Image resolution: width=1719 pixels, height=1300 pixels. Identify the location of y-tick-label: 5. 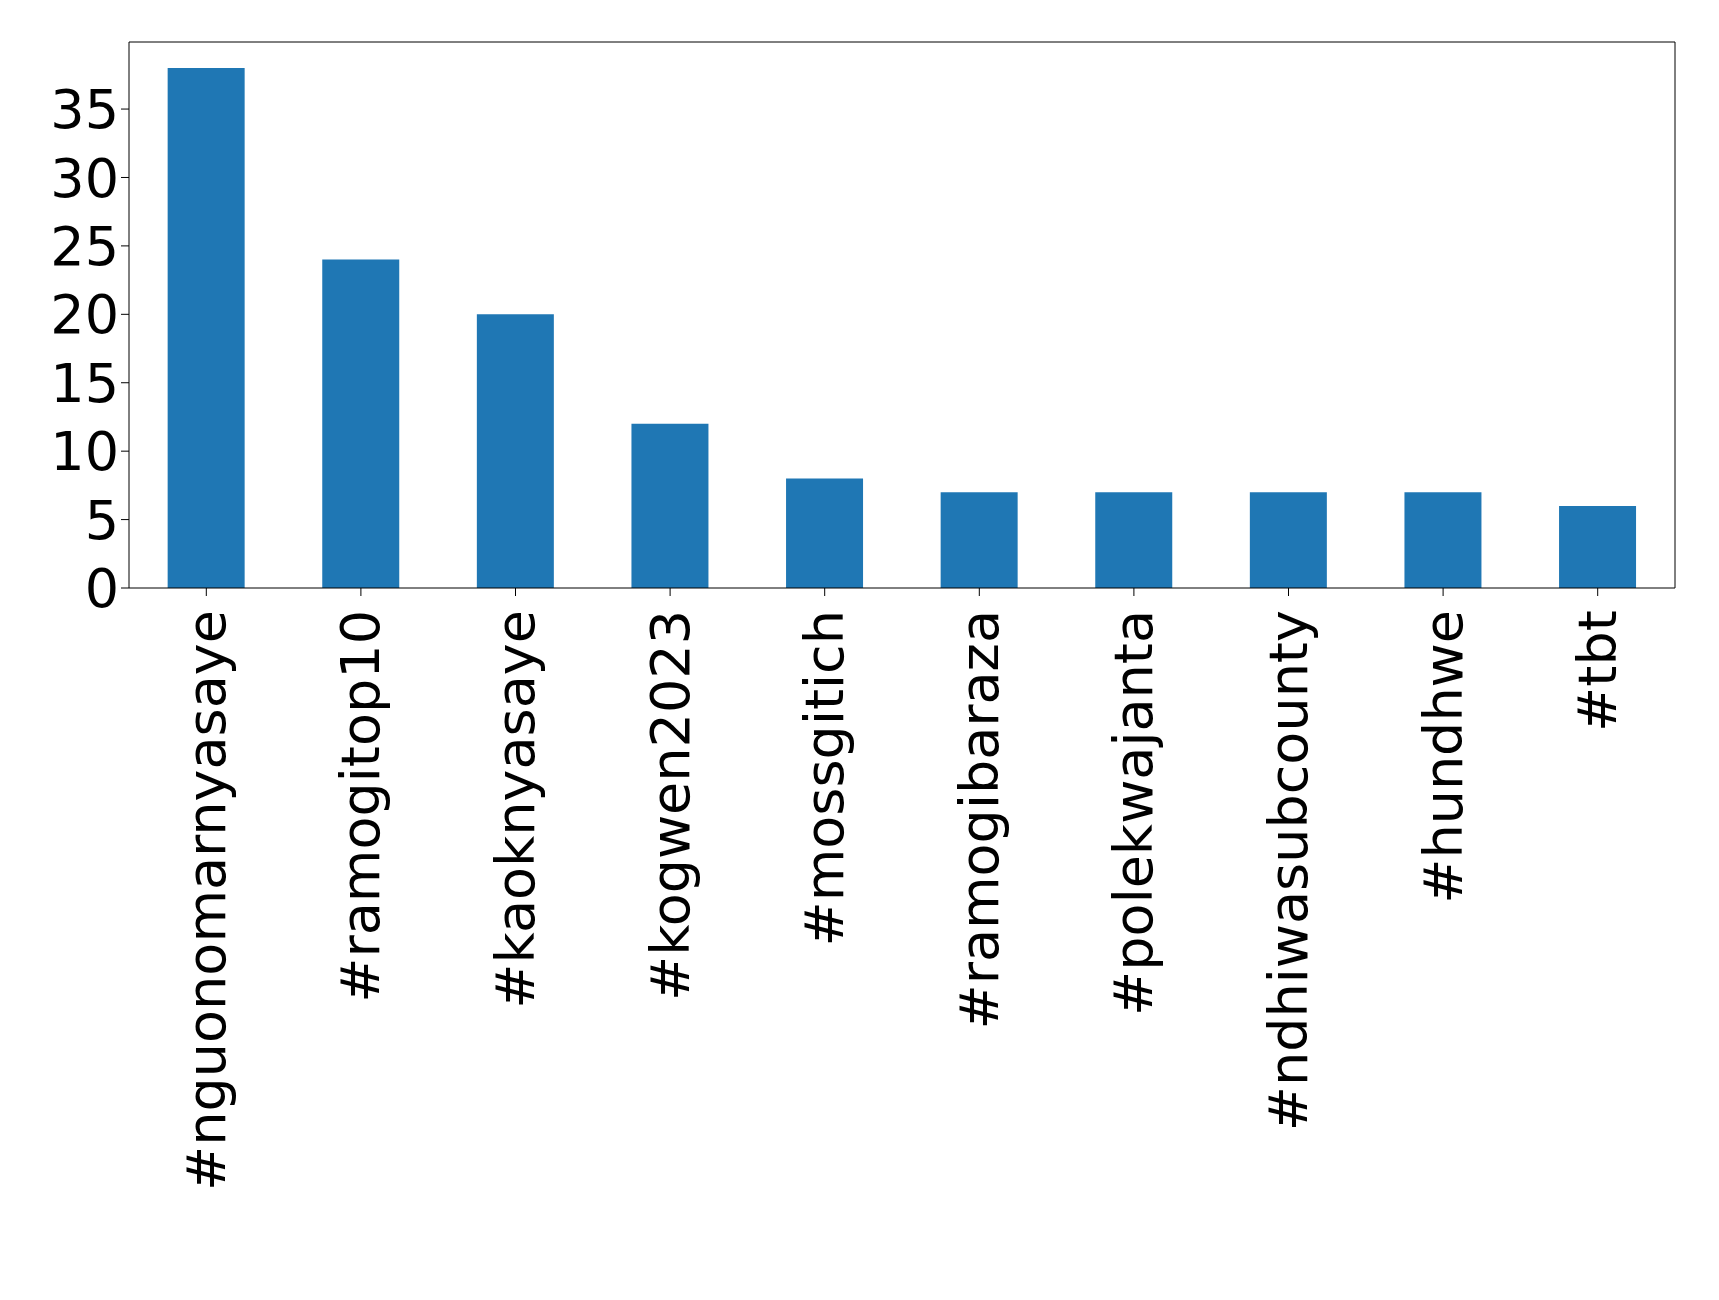
(101, 520).